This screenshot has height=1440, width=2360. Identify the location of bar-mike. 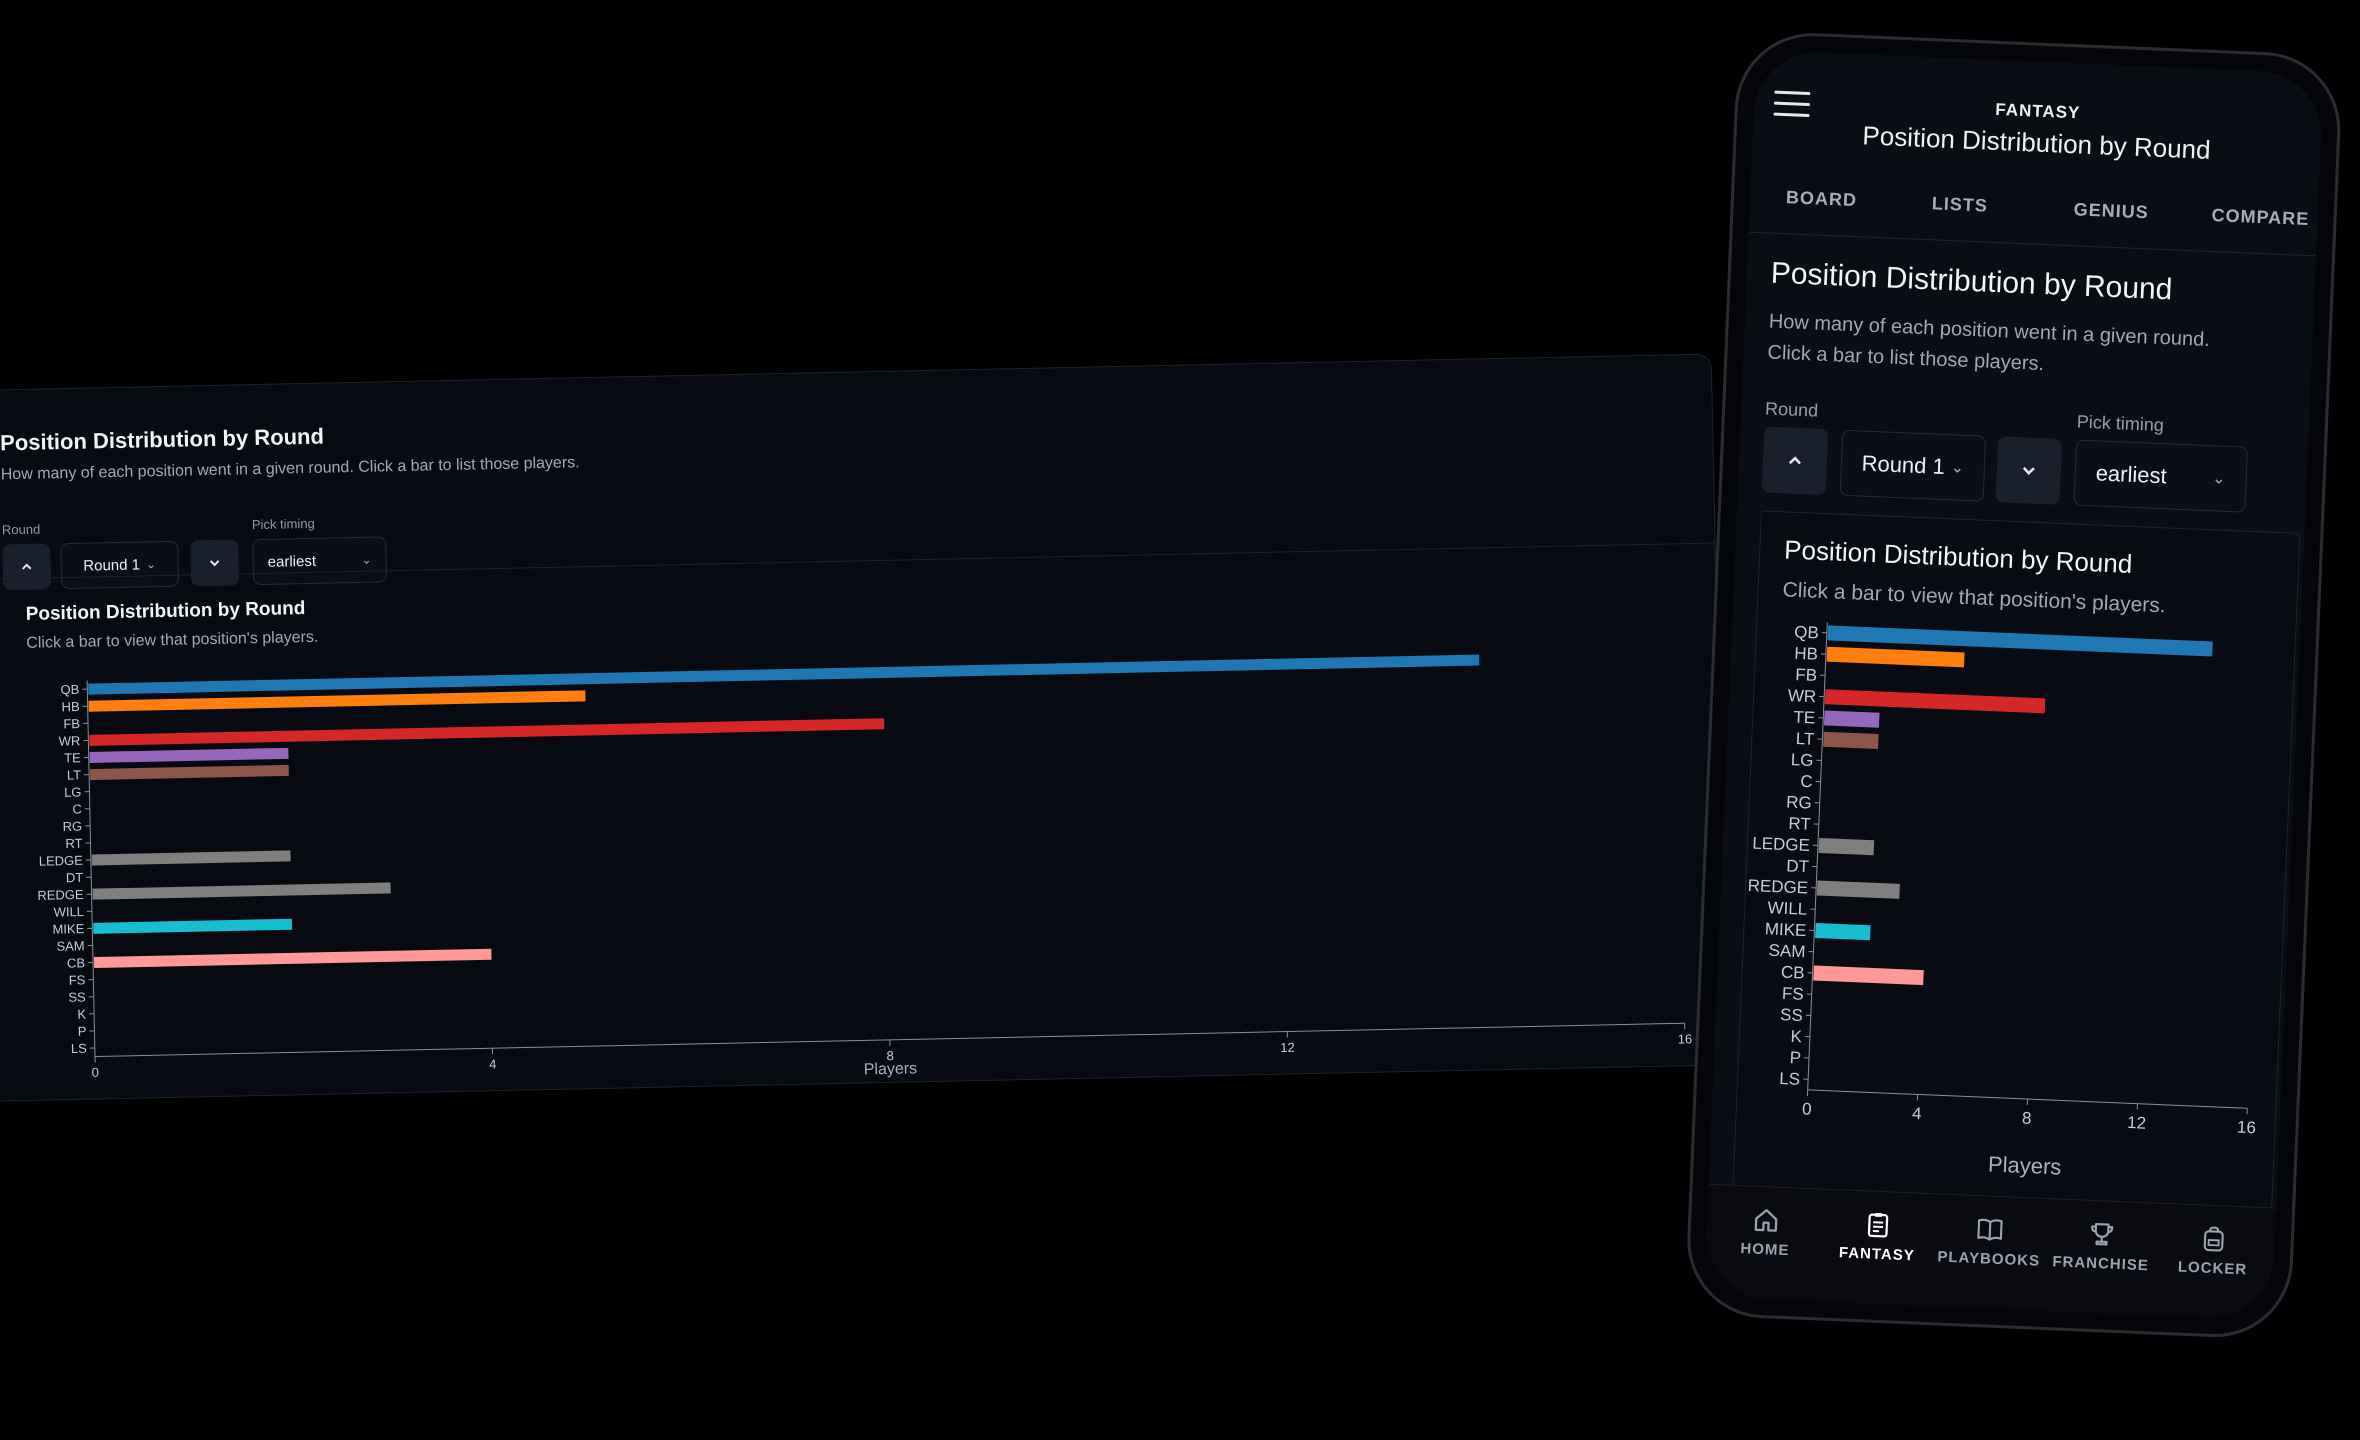
(1843, 931).